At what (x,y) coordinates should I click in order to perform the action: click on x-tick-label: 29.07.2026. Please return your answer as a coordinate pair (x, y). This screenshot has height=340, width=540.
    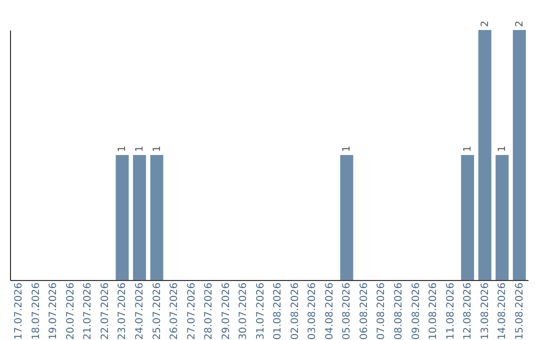
    Looking at the image, I should click on (226, 311).